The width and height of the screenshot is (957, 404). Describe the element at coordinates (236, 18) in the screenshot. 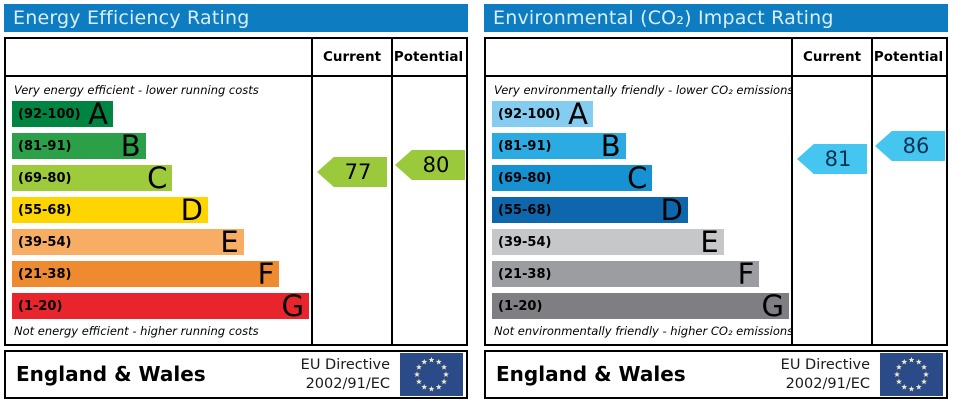

I see `panel-title: Energy Efficiency Rating` at that location.